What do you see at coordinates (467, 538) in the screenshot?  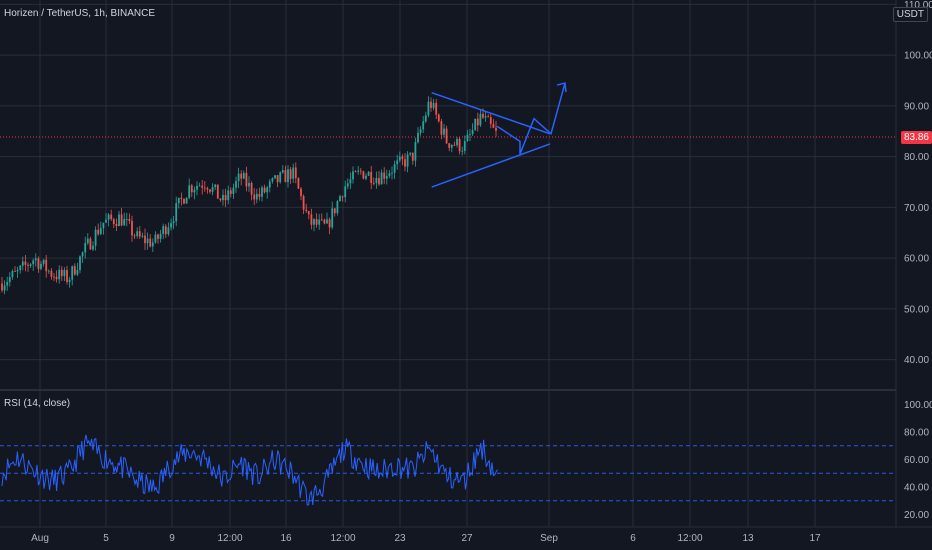 I see `time-tick-label: 27` at bounding box center [467, 538].